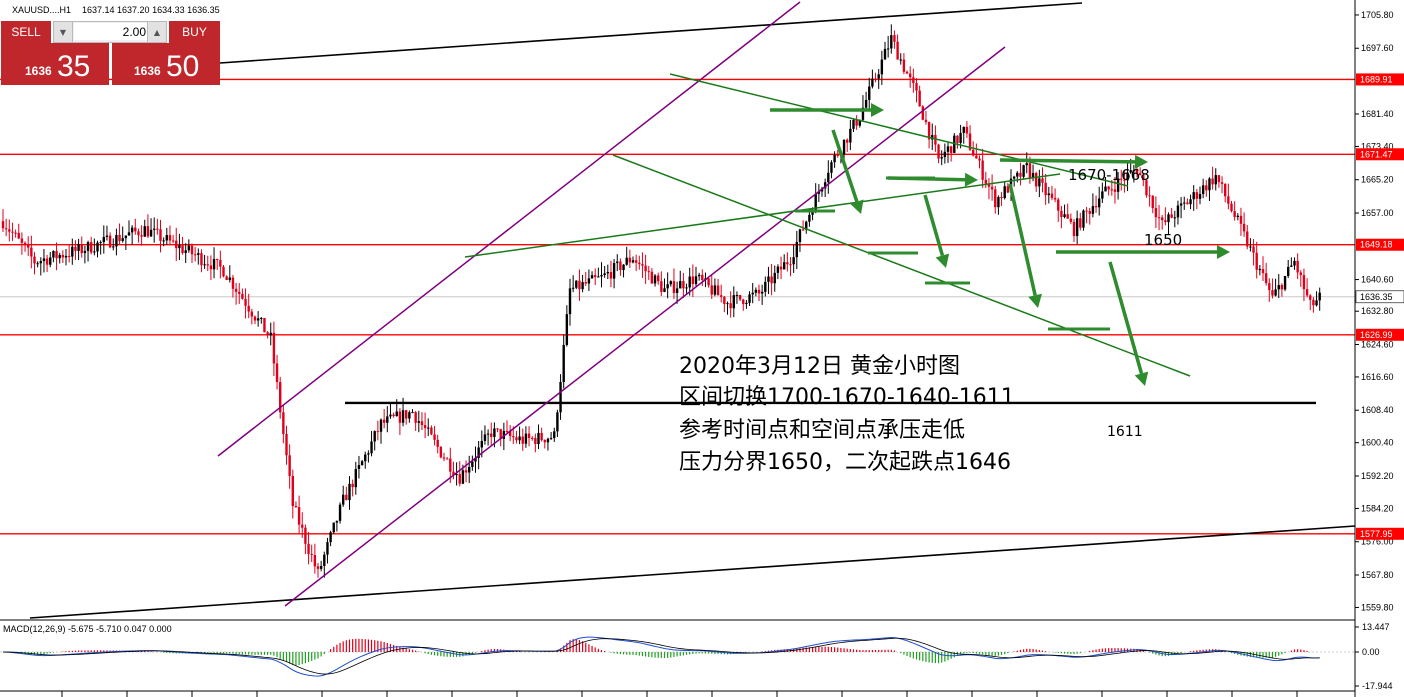 The width and height of the screenshot is (1404, 697). I want to click on green-descending-support-line, so click(901, 265).